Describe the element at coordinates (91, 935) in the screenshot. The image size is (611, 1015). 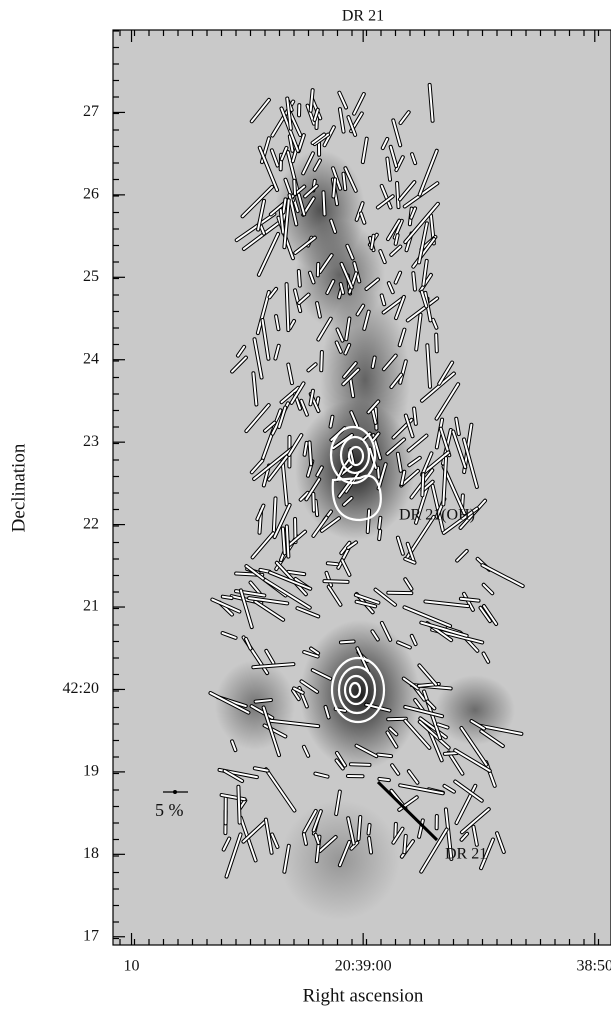
I see `y-tick-label: 17` at that location.